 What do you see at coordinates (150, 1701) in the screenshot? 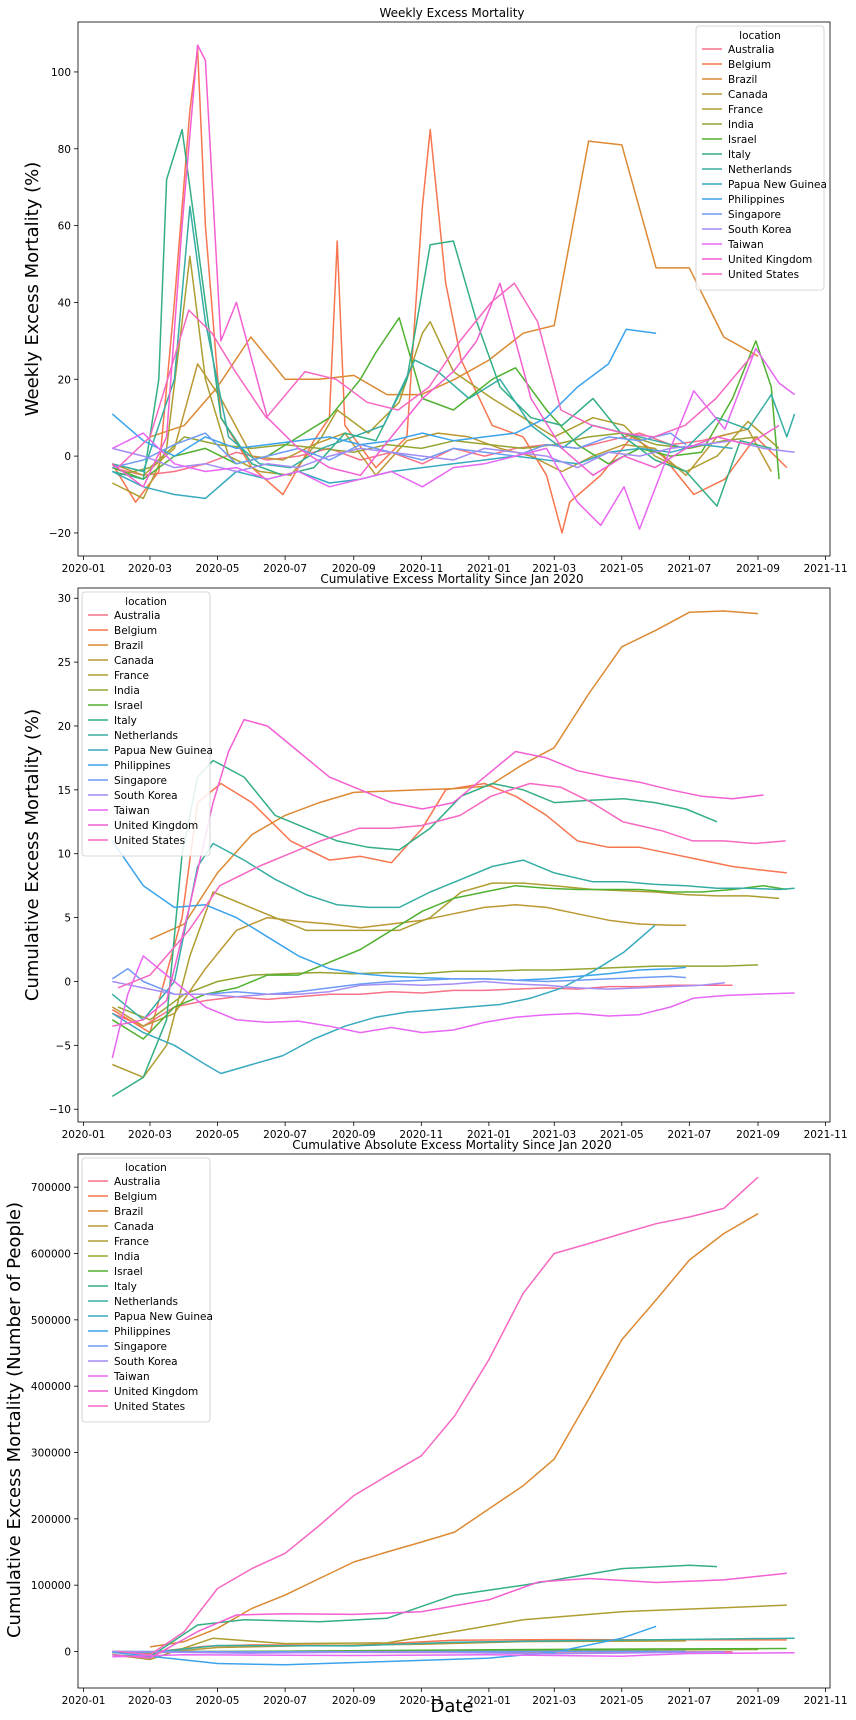
I see `x-tick-label: 2020-03` at bounding box center [150, 1701].